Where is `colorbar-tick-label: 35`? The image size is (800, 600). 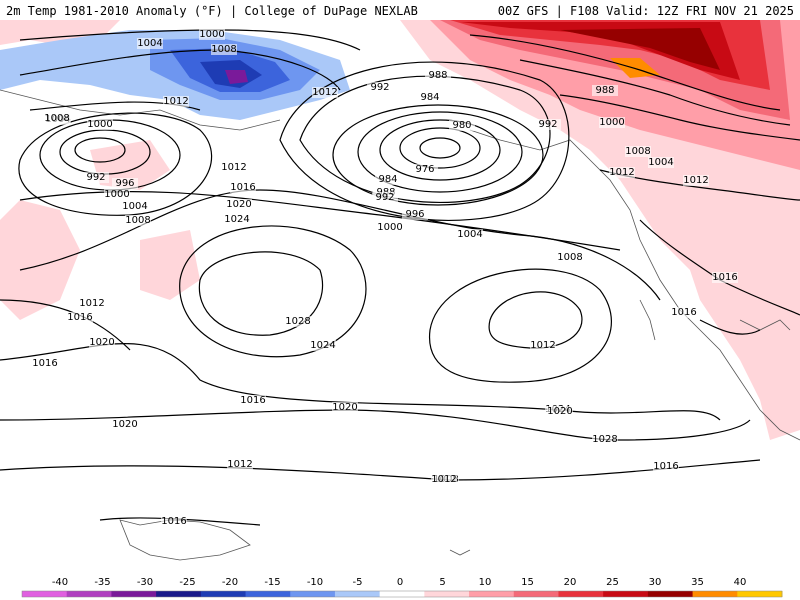 colorbar-tick-label: 35 is located at coordinates (697, 582).